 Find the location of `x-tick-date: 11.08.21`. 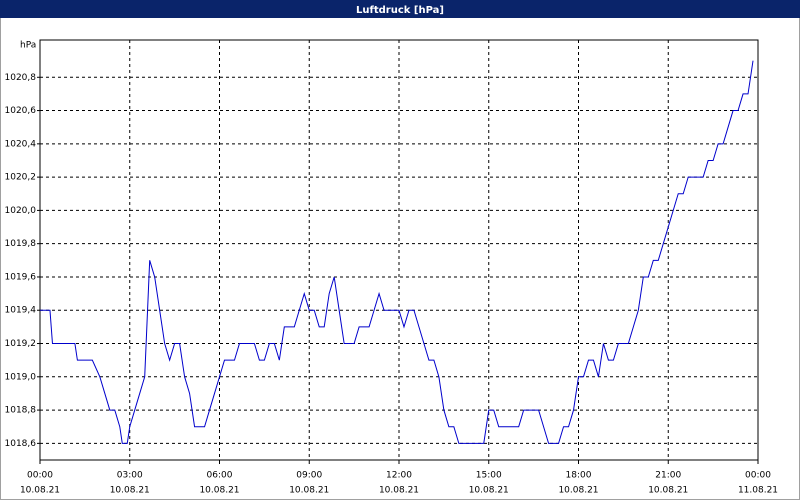

x-tick-date: 11.08.21 is located at coordinates (758, 491).